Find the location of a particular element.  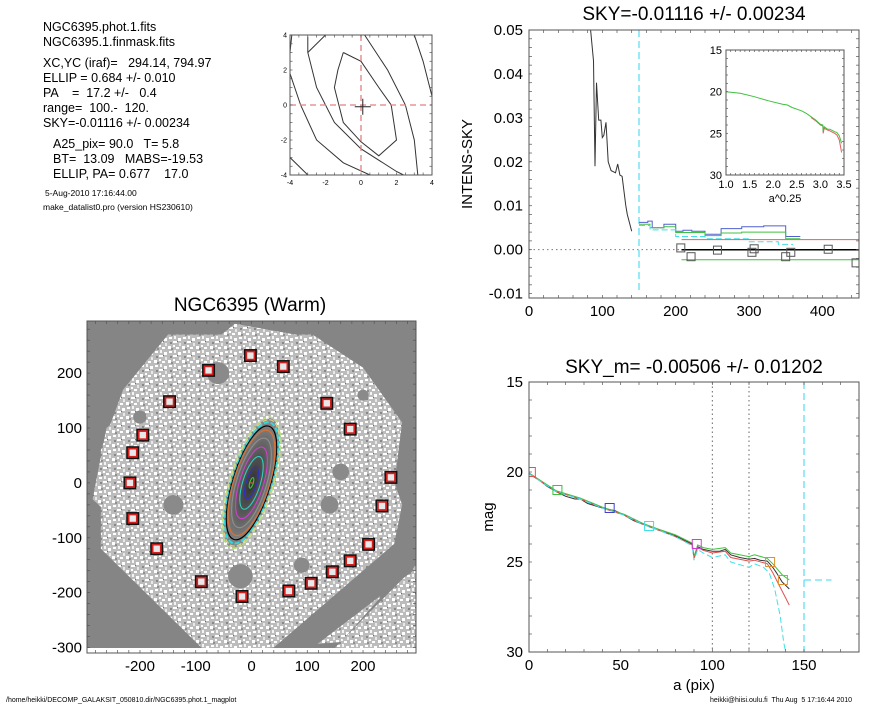

mag-plot-xlabel: a (pix) is located at coordinates (694, 685).